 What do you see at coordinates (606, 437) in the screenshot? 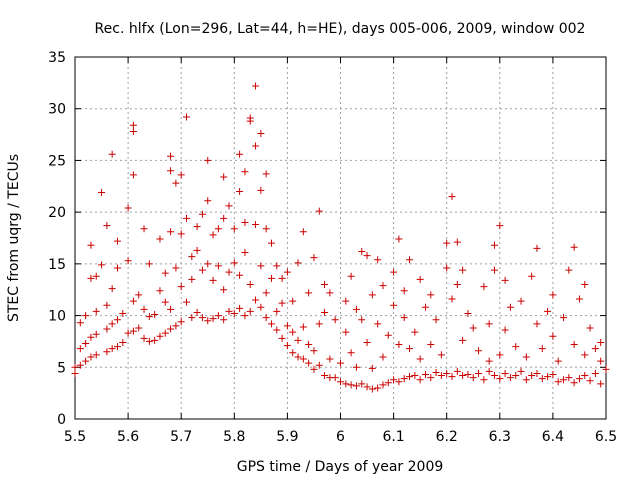
I see `x-tick-label: 6.5` at bounding box center [606, 437].